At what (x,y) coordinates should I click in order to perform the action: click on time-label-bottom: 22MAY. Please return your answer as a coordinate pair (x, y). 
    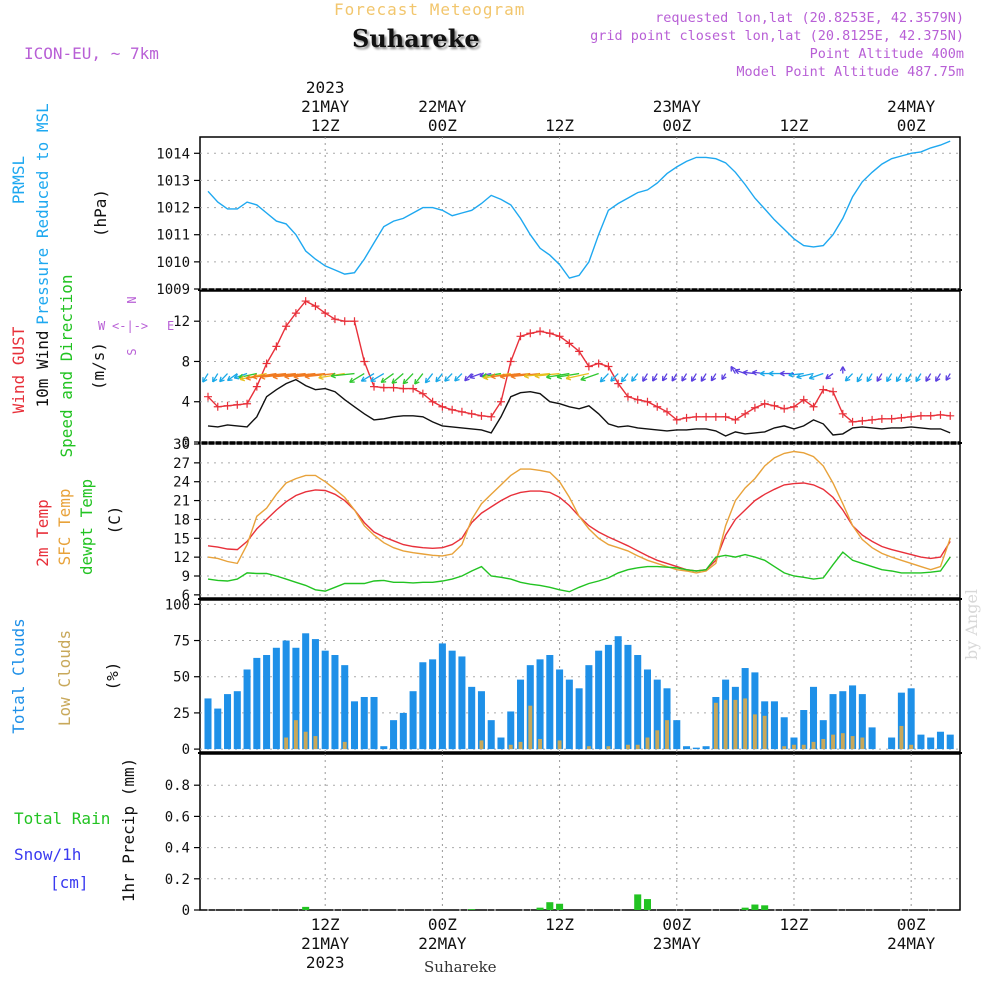
    Looking at the image, I should click on (442, 943).